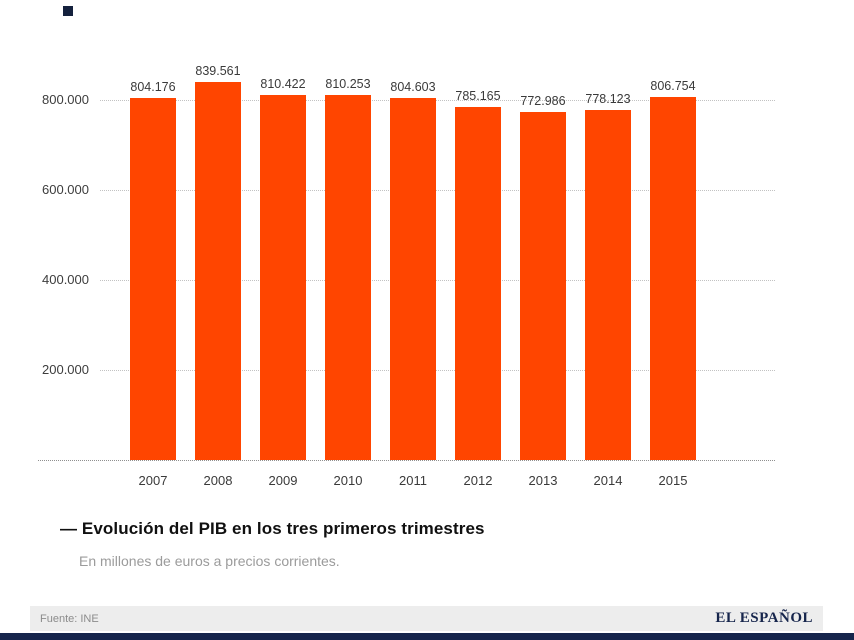 This screenshot has width=854, height=640. I want to click on y-axis-tick-label: 400.000, so click(65, 279).